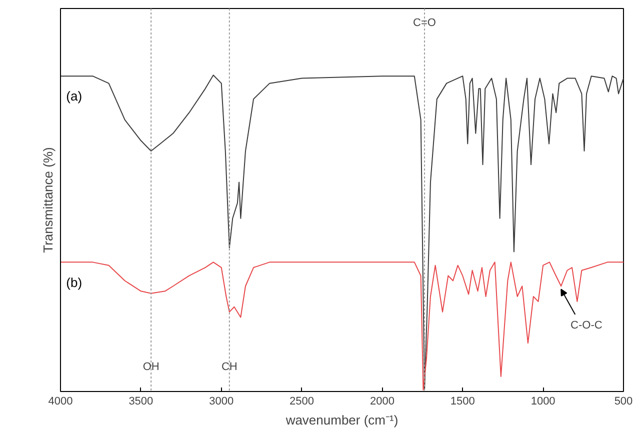 The image size is (643, 441). Describe the element at coordinates (543, 402) in the screenshot. I see `x-tick-label: 1000` at that location.